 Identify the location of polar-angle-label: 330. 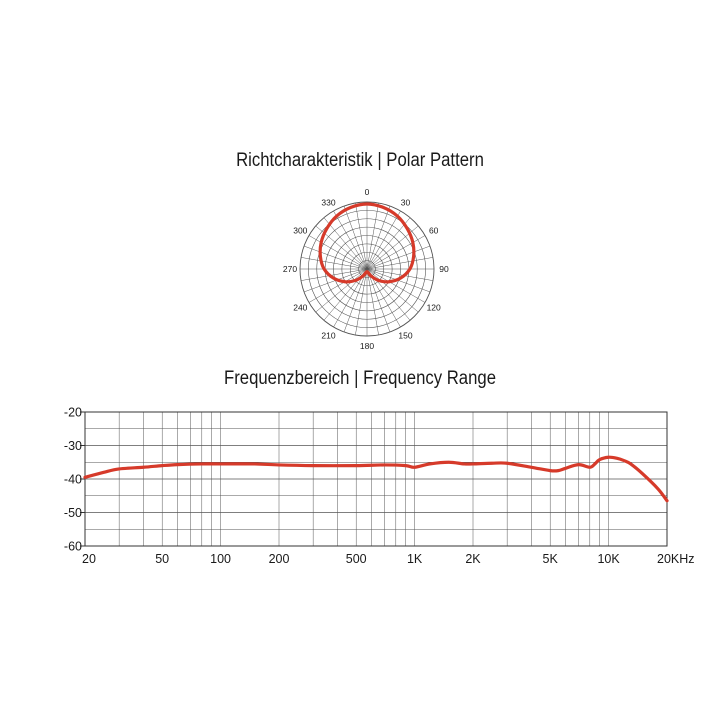
(328, 202).